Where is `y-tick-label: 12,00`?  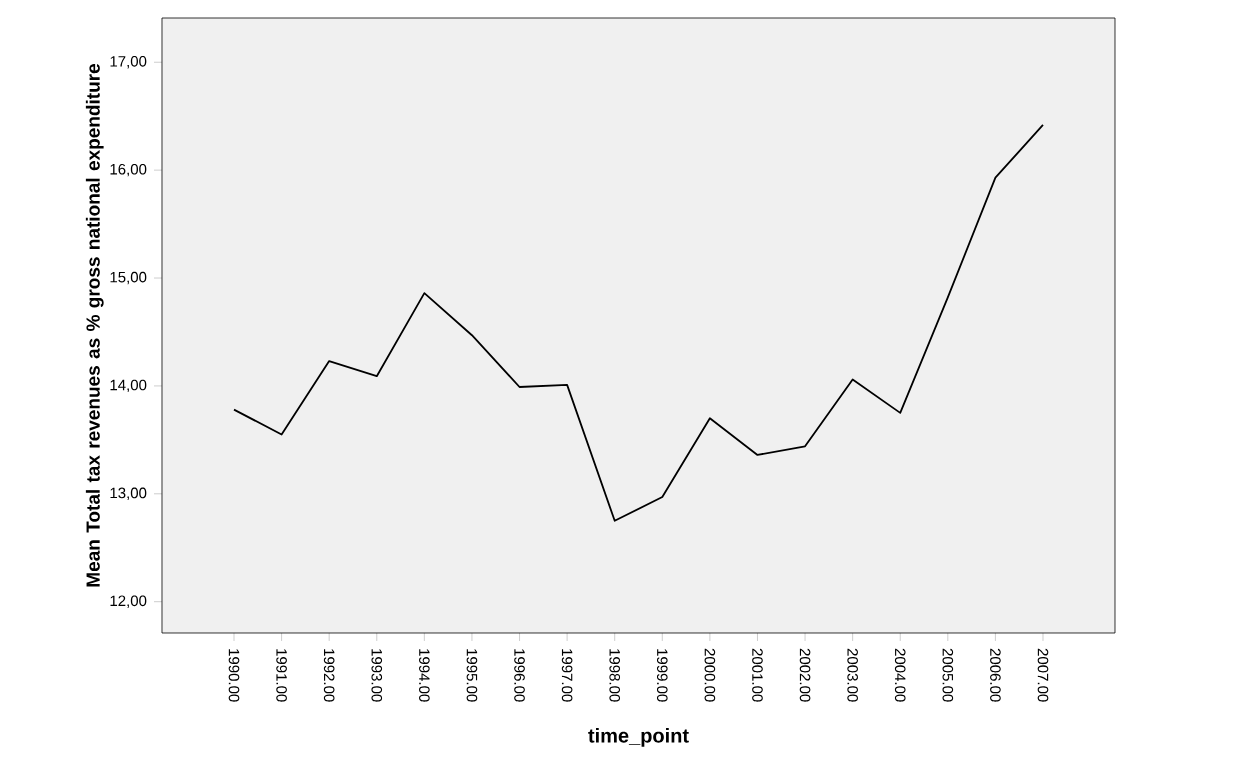 y-tick-label: 12,00 is located at coordinates (128, 601).